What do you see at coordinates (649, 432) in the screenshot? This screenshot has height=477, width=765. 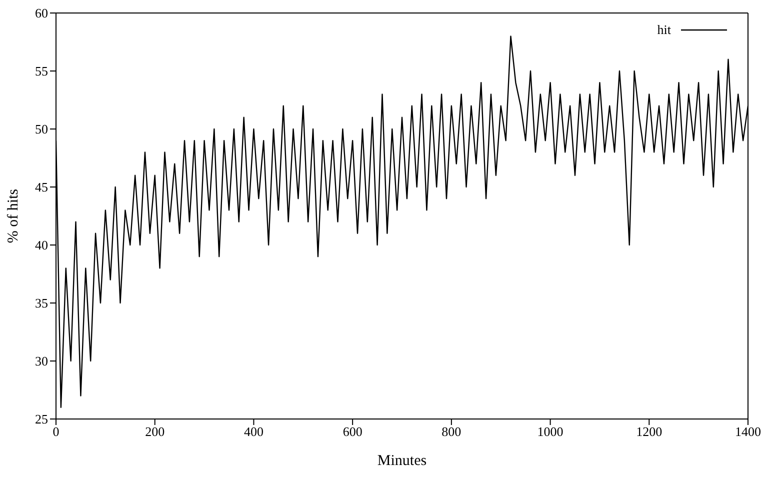 I see `x-tick-label: 1200` at bounding box center [649, 432].